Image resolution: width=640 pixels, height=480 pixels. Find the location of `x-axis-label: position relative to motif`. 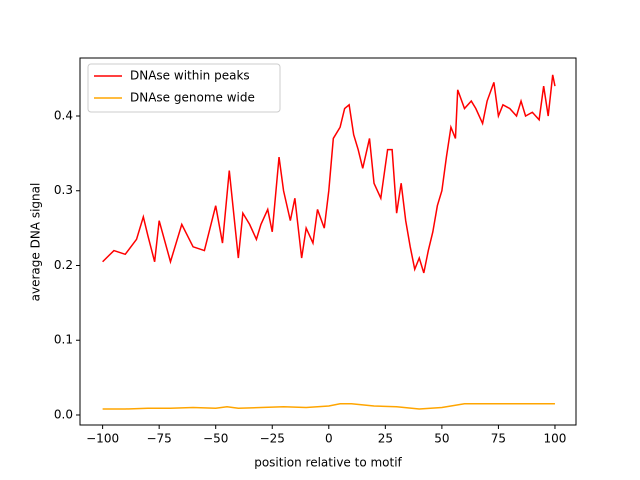

x-axis-label: position relative to motif is located at coordinates (328, 463).